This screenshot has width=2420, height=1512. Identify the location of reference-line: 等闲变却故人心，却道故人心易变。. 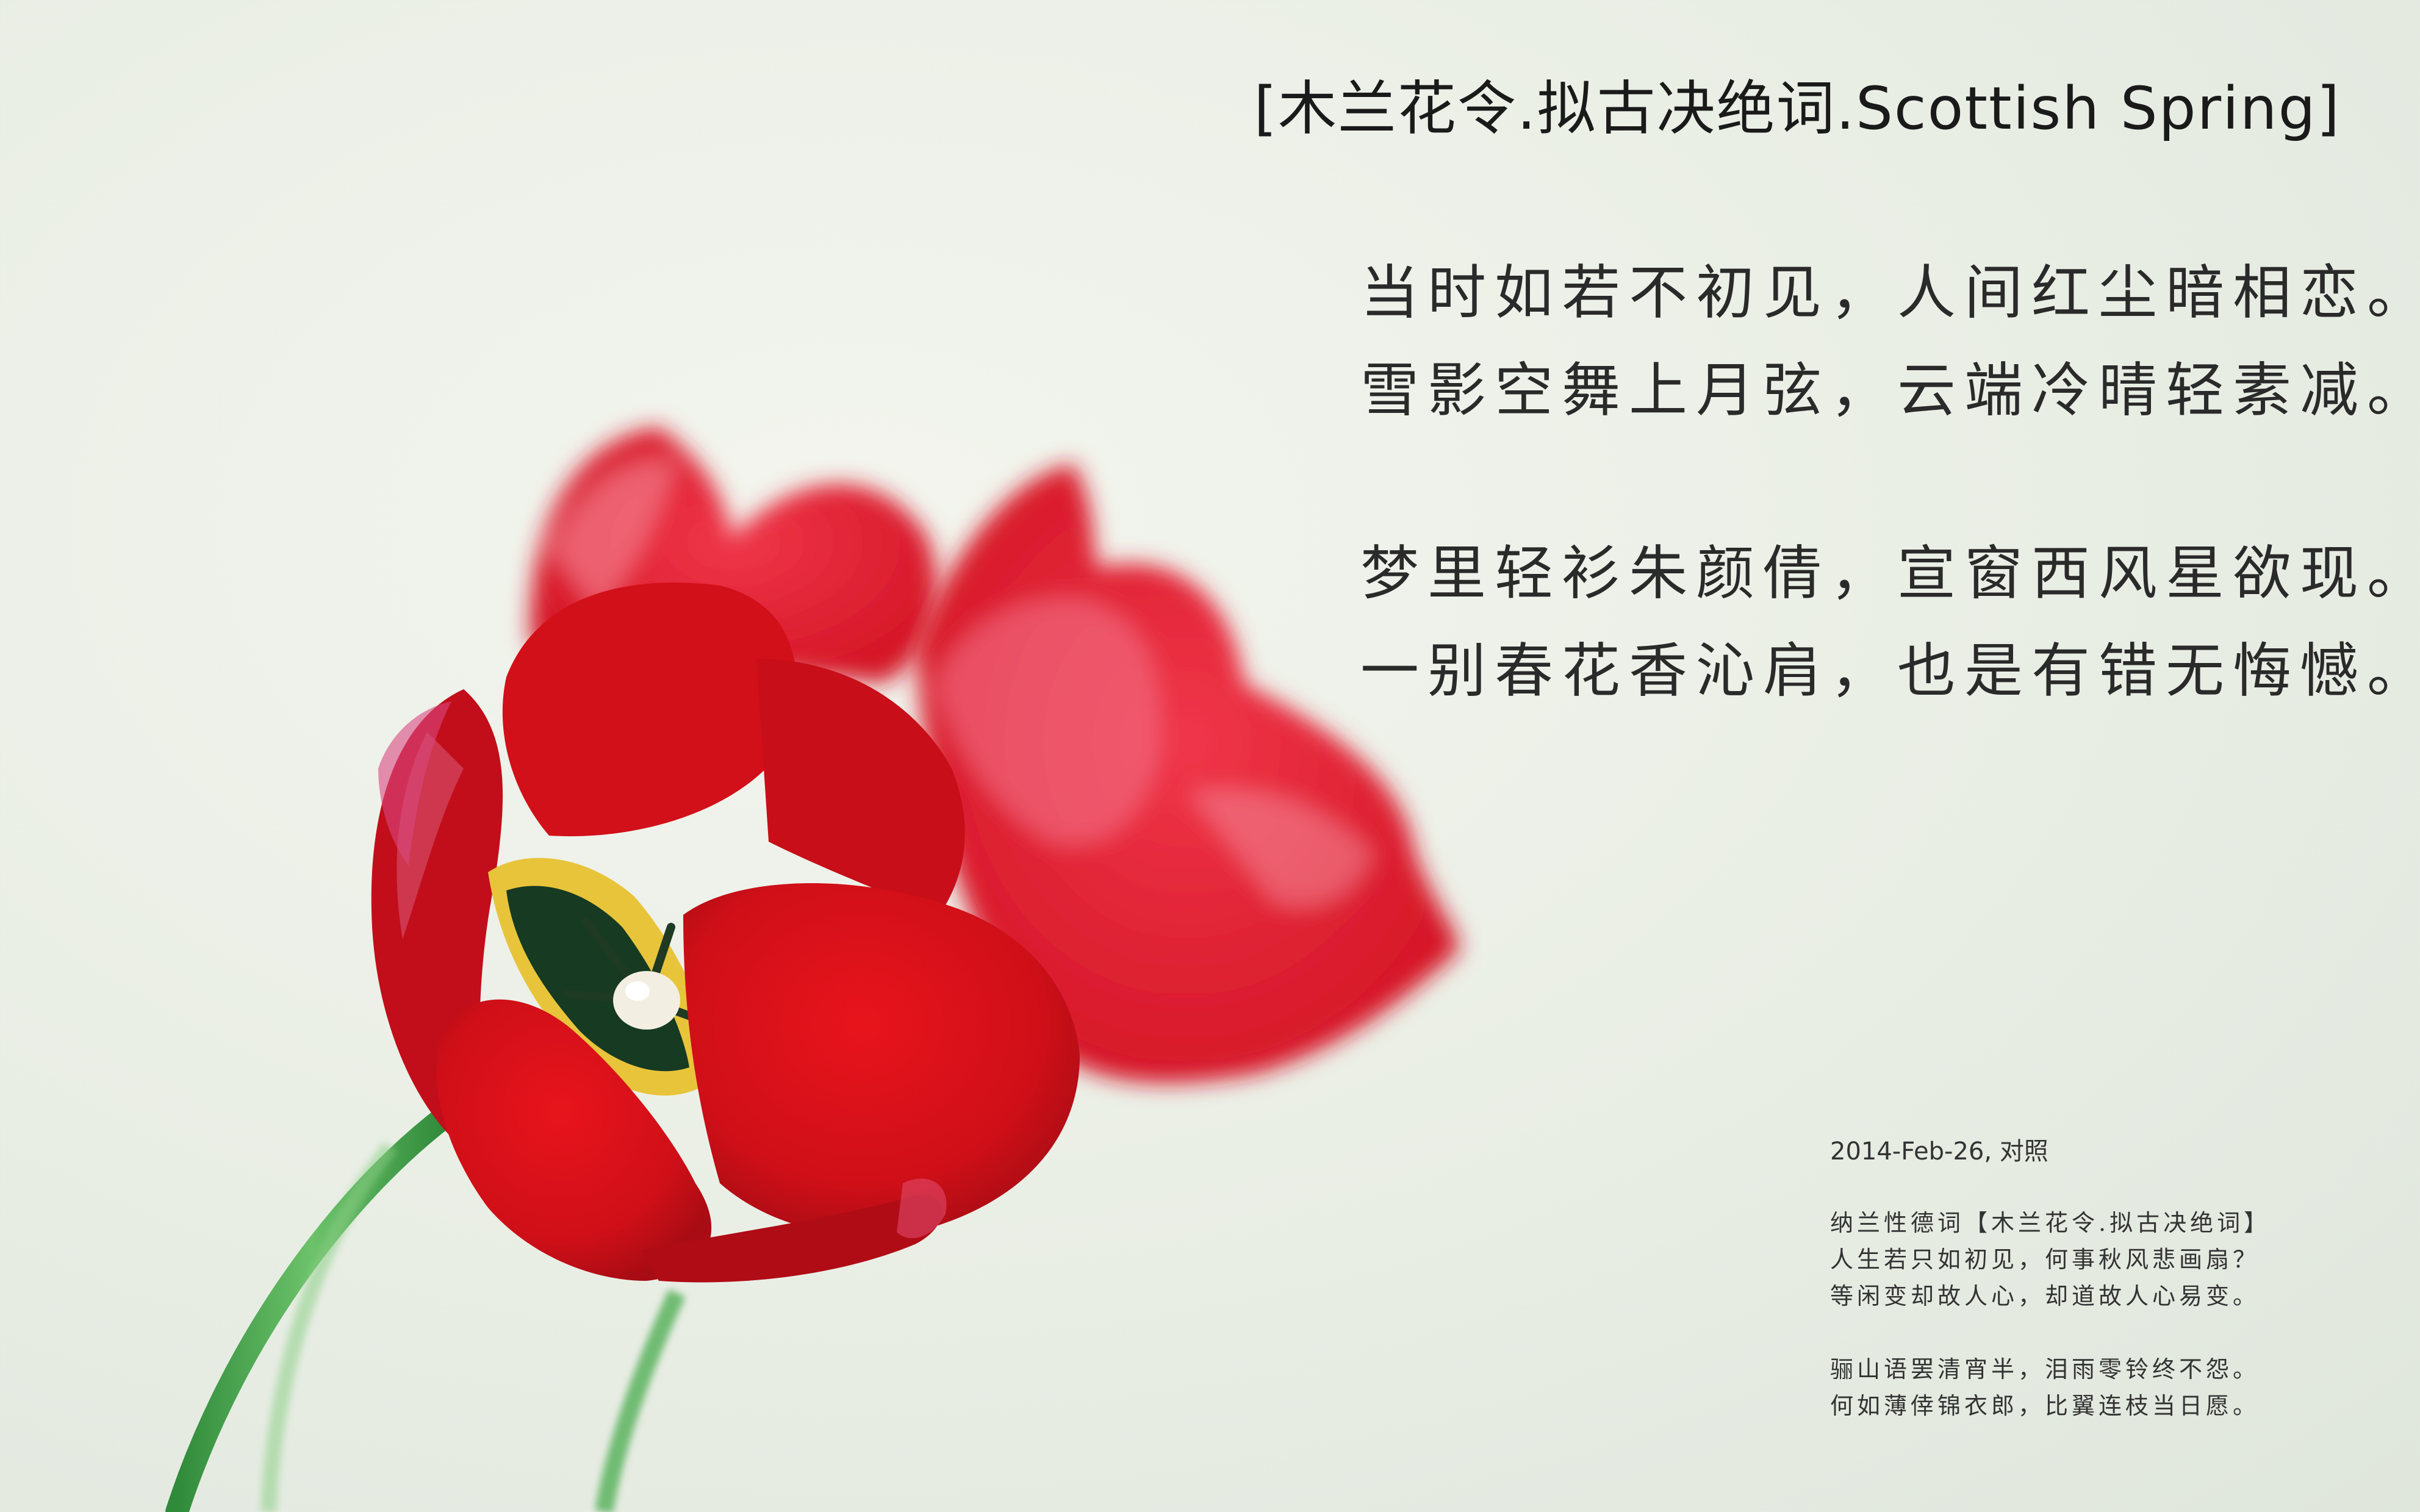
(2045, 1296).